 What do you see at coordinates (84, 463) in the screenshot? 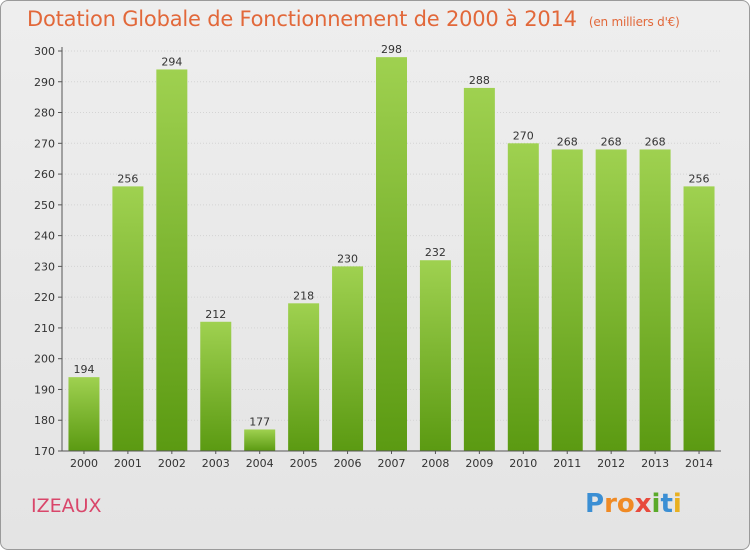
I see `x-tick-label: 2000` at bounding box center [84, 463].